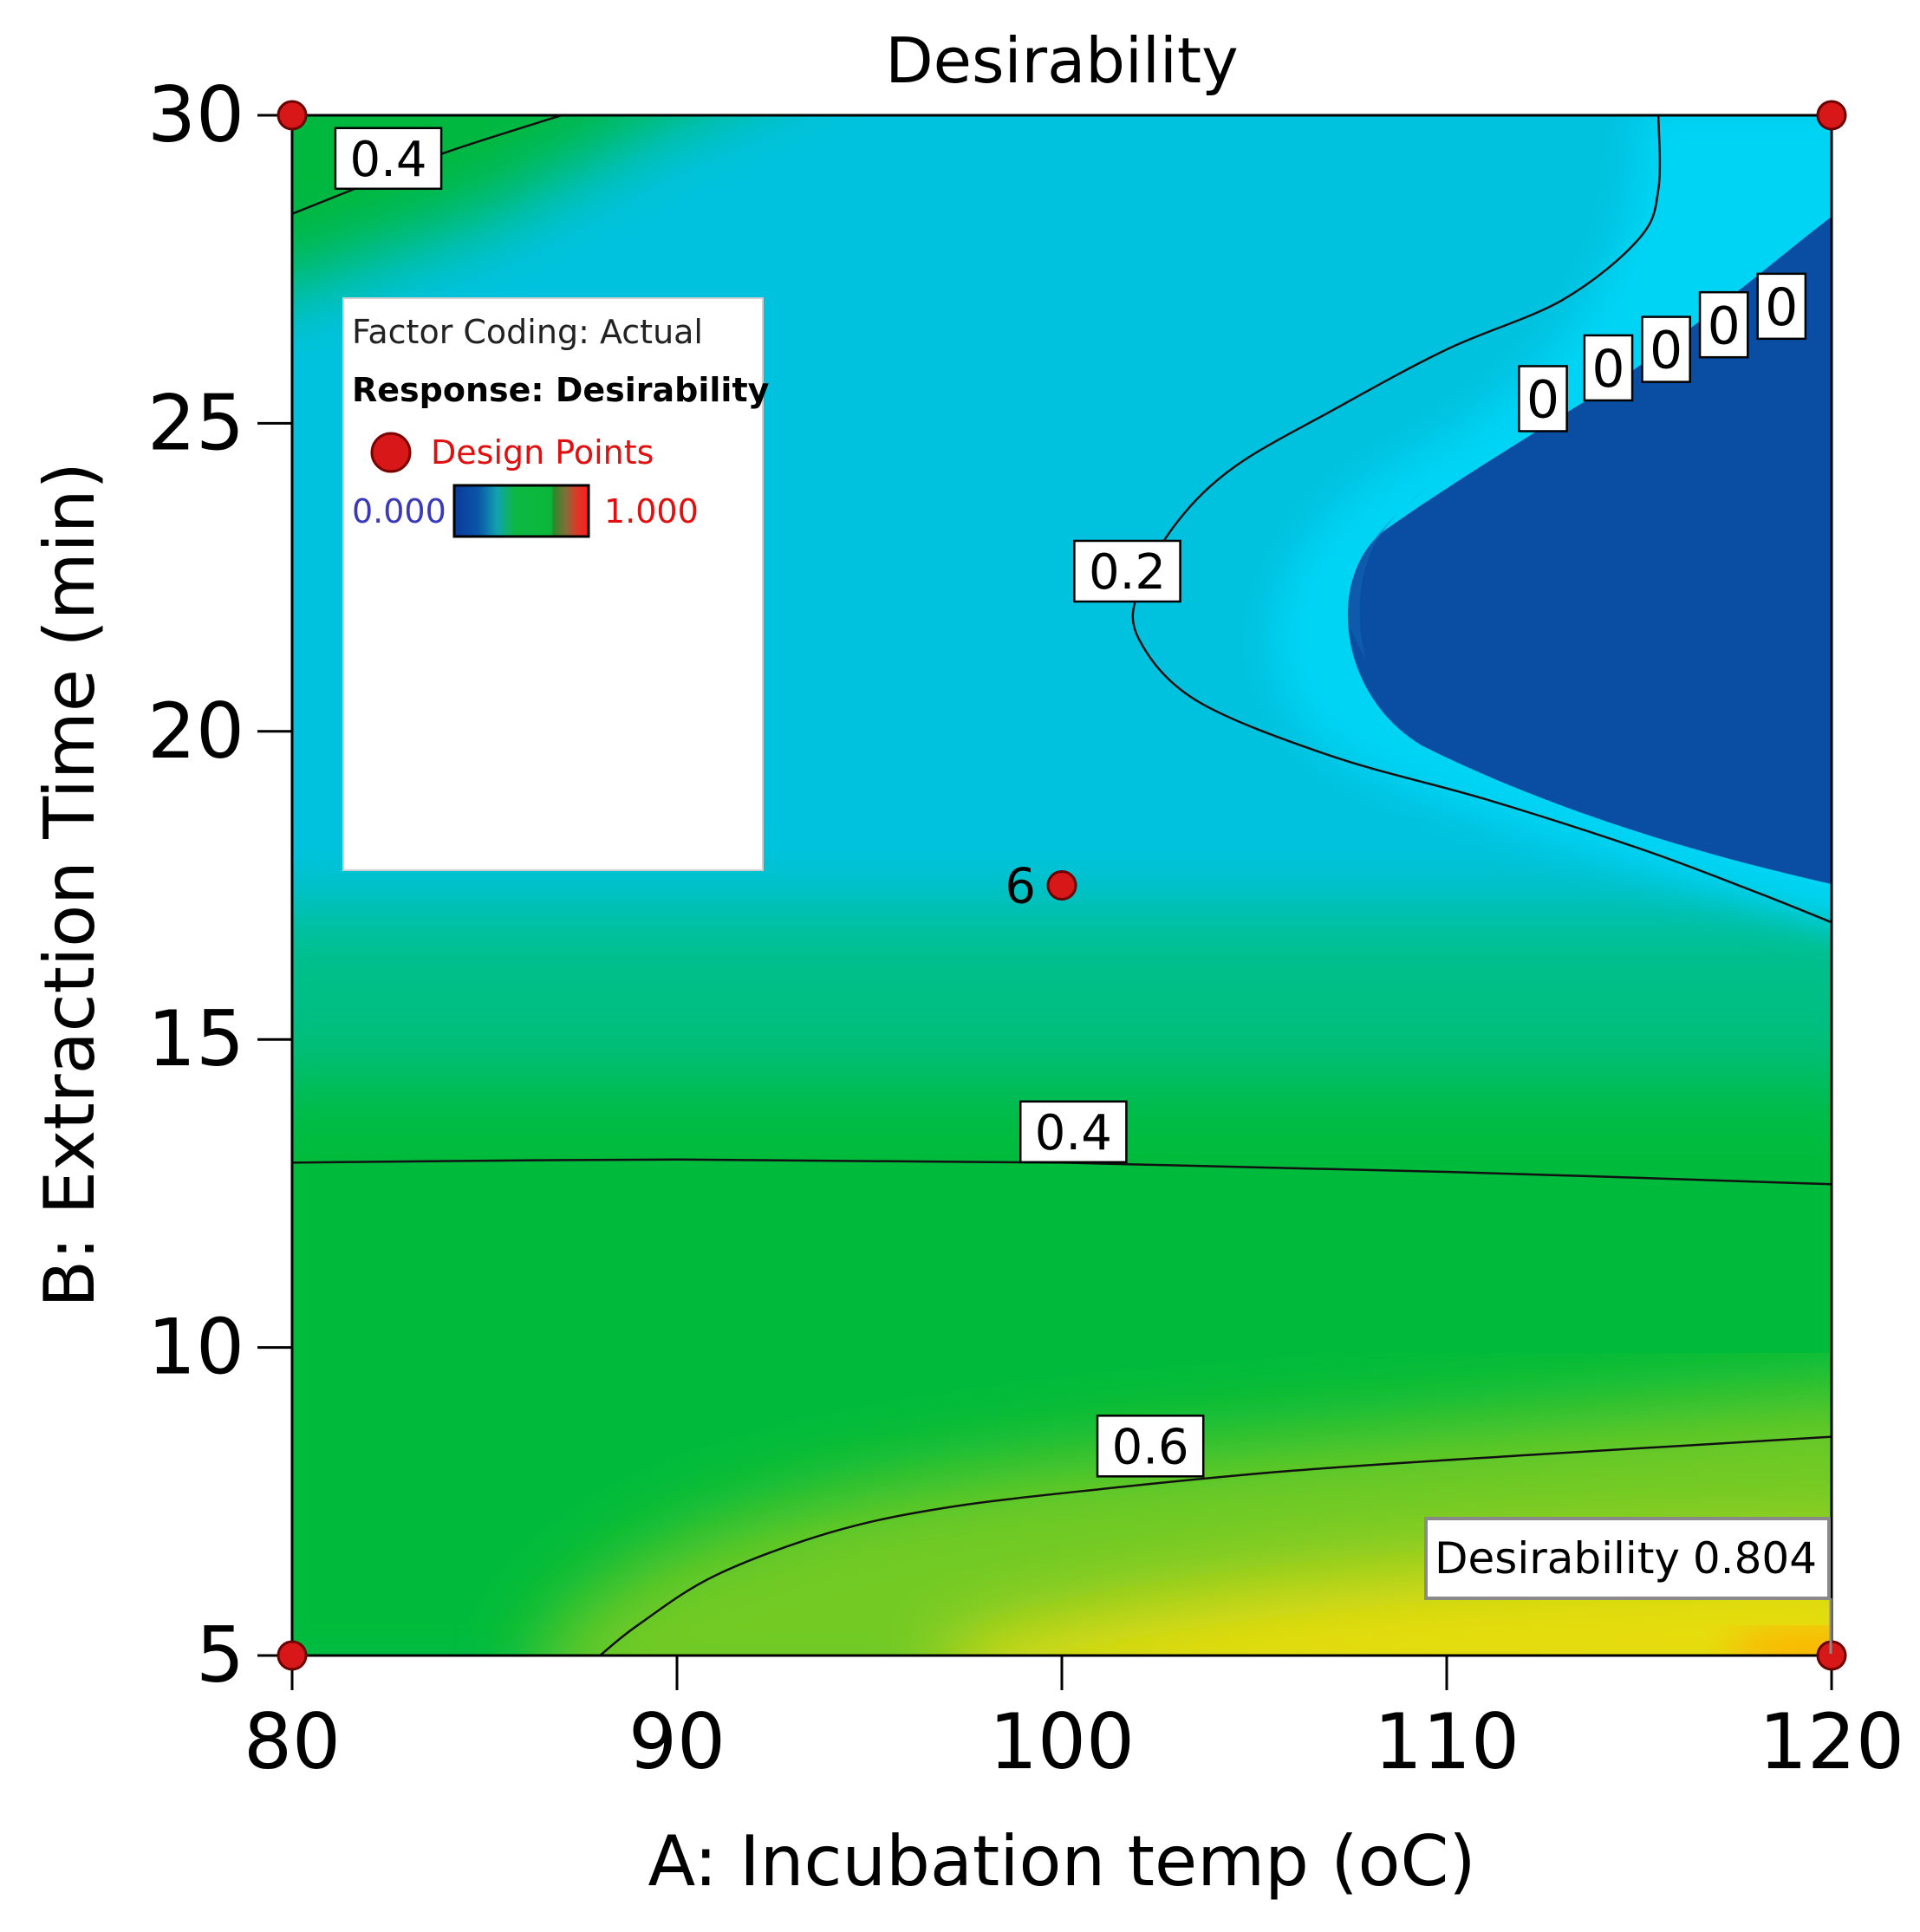 The width and height of the screenshot is (1920, 1932). Describe the element at coordinates (399, 511) in the screenshot. I see `legend-scale-min: 0.000` at that location.